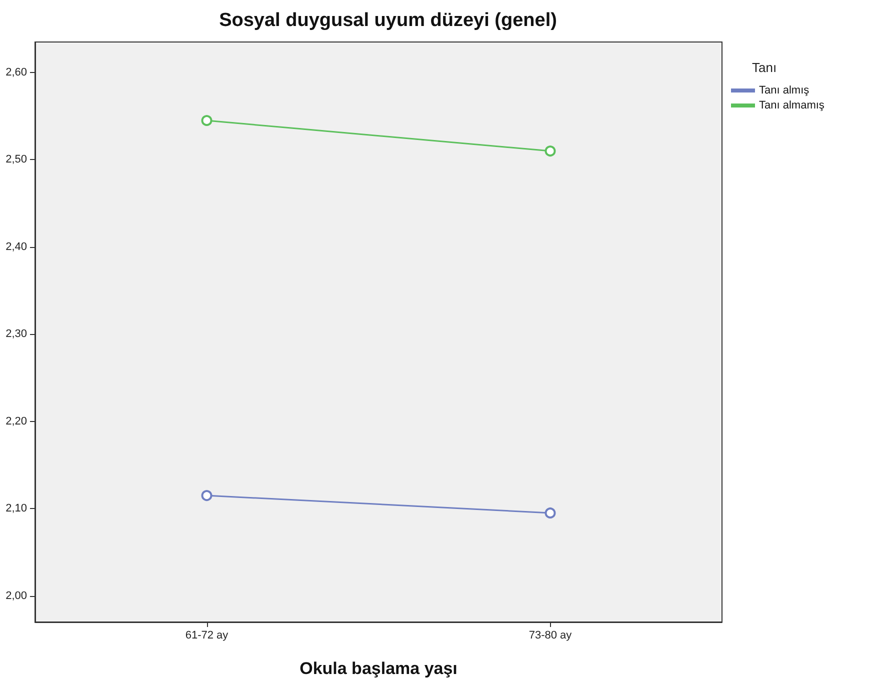 The height and width of the screenshot is (695, 875). I want to click on y-tick-label: 2,60, so click(16, 72).